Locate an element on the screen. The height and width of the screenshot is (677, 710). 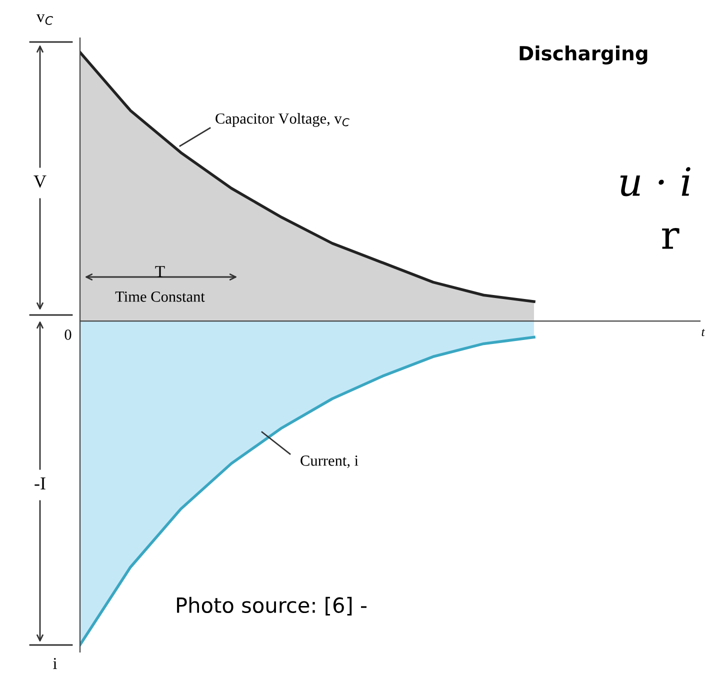
annotation: 0 is located at coordinates (68, 335).